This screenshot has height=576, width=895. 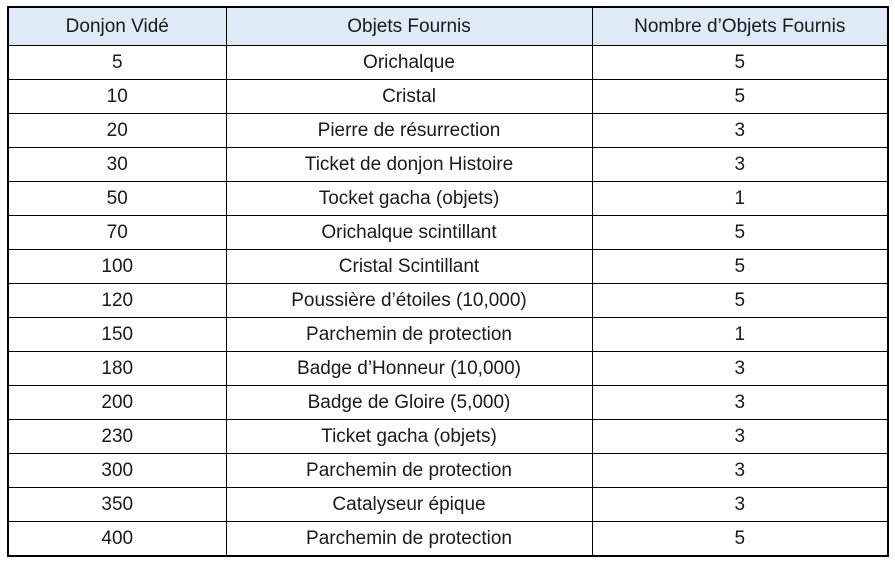 I want to click on cell-donjon-vide: 200, so click(x=117, y=402).